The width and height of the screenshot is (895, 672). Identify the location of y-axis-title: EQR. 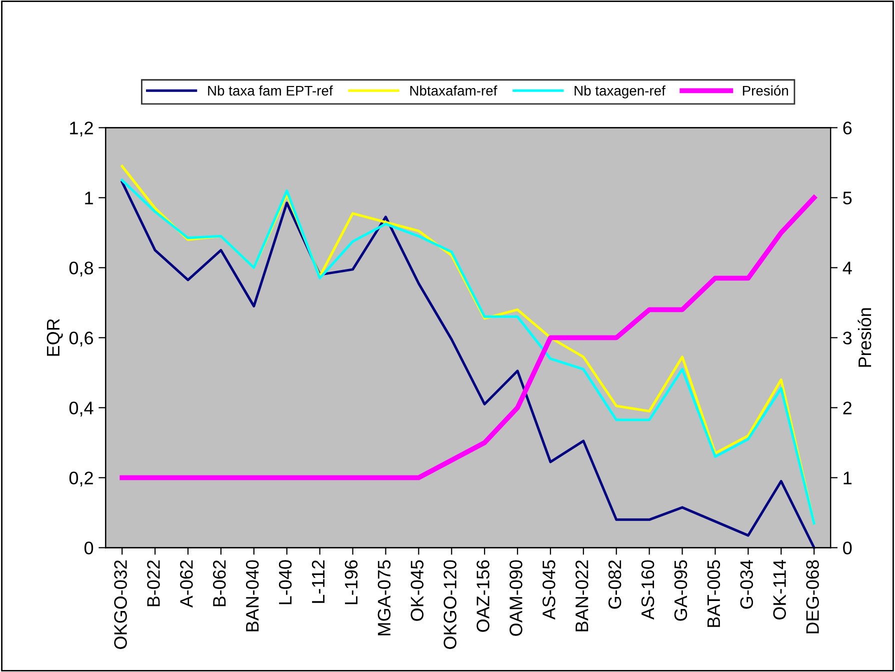
(54, 337).